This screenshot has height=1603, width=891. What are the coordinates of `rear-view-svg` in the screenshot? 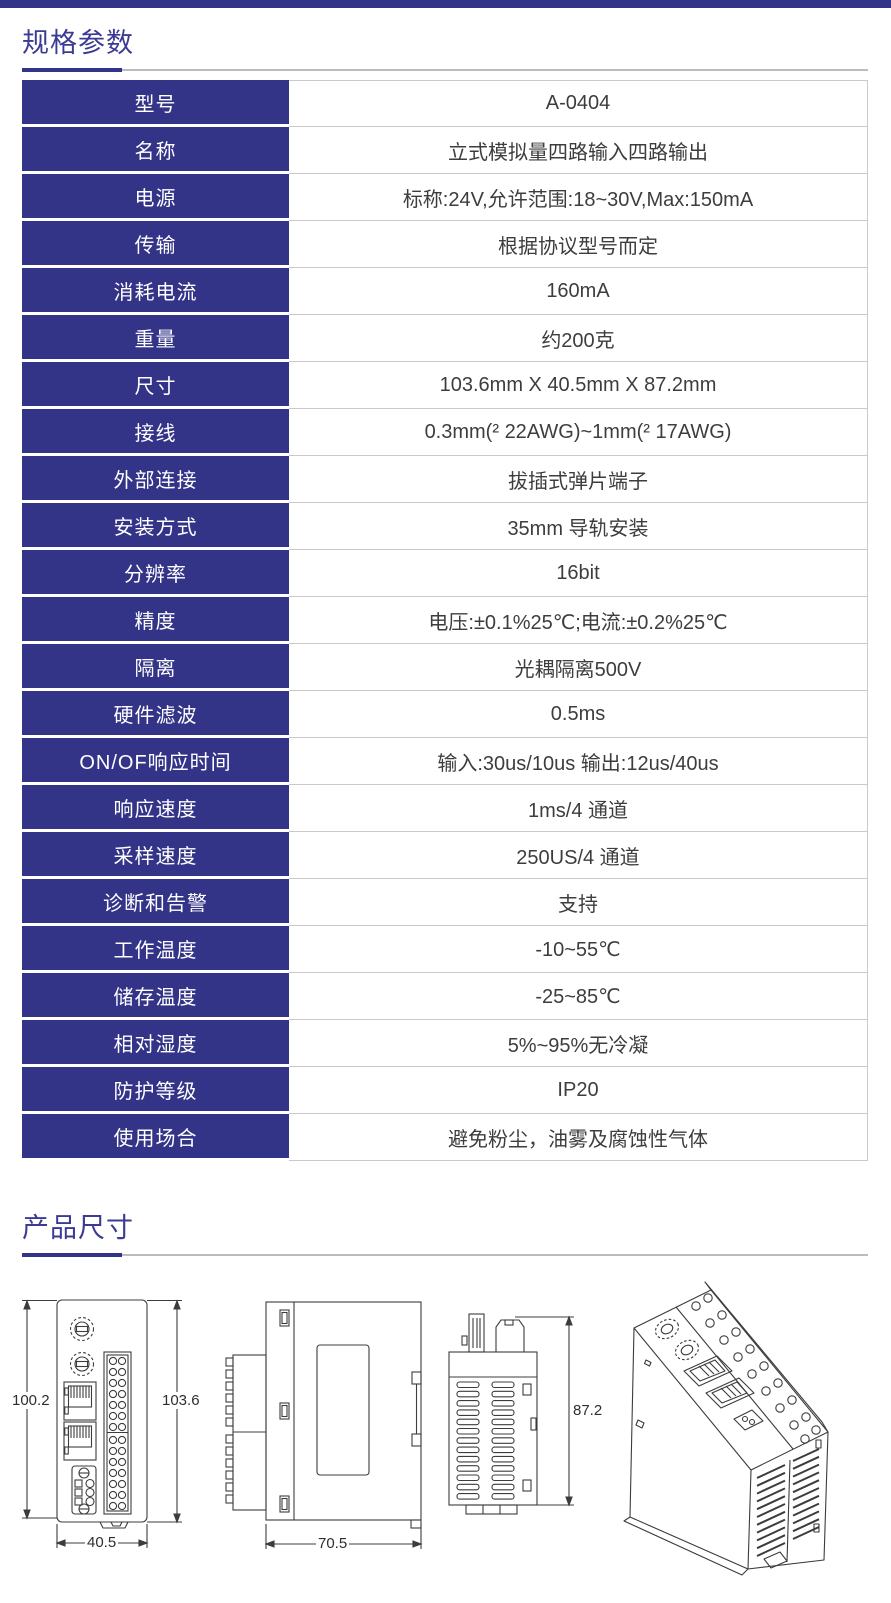 It's located at (511, 1414).